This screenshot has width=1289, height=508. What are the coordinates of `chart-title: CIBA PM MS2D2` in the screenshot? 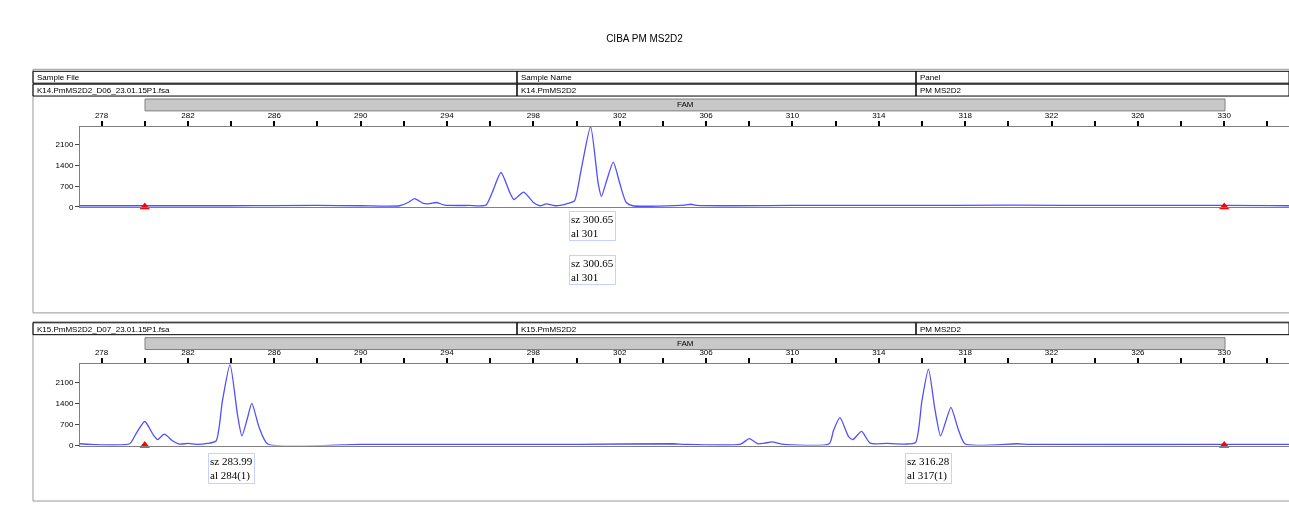 It's located at (645, 38).